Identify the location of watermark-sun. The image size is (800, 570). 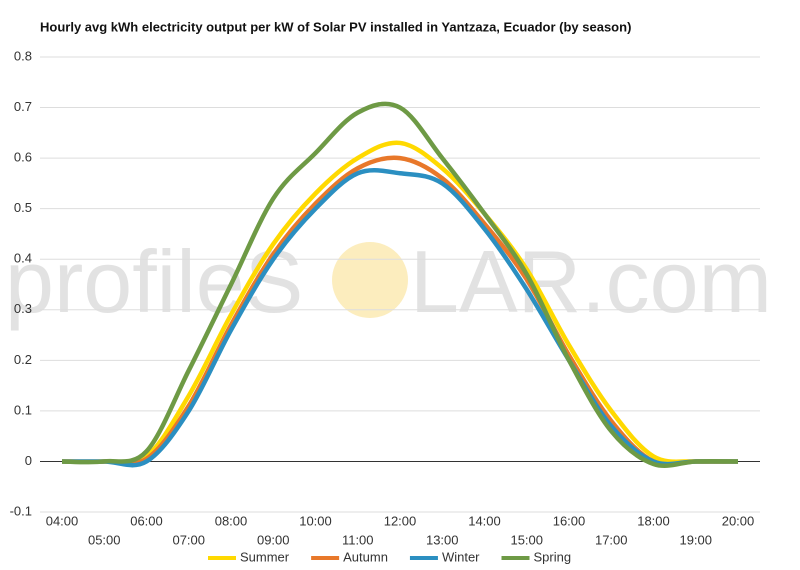
(370, 280).